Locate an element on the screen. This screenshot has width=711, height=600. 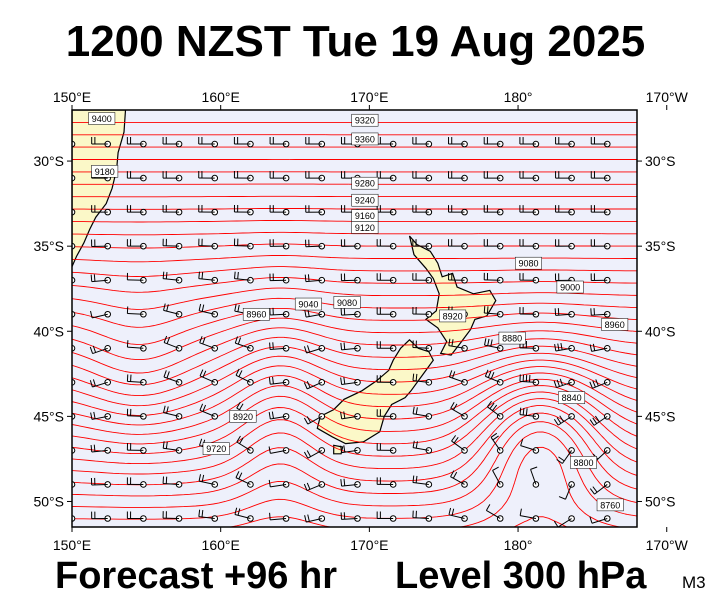
contour-label: 8920 is located at coordinates (453, 316).